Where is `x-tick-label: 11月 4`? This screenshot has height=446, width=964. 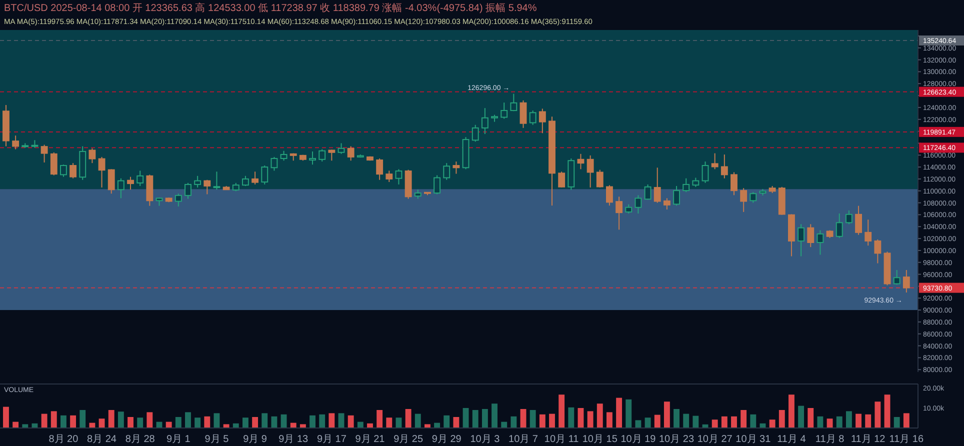
x-tick-label: 11月 4 is located at coordinates (791, 439).